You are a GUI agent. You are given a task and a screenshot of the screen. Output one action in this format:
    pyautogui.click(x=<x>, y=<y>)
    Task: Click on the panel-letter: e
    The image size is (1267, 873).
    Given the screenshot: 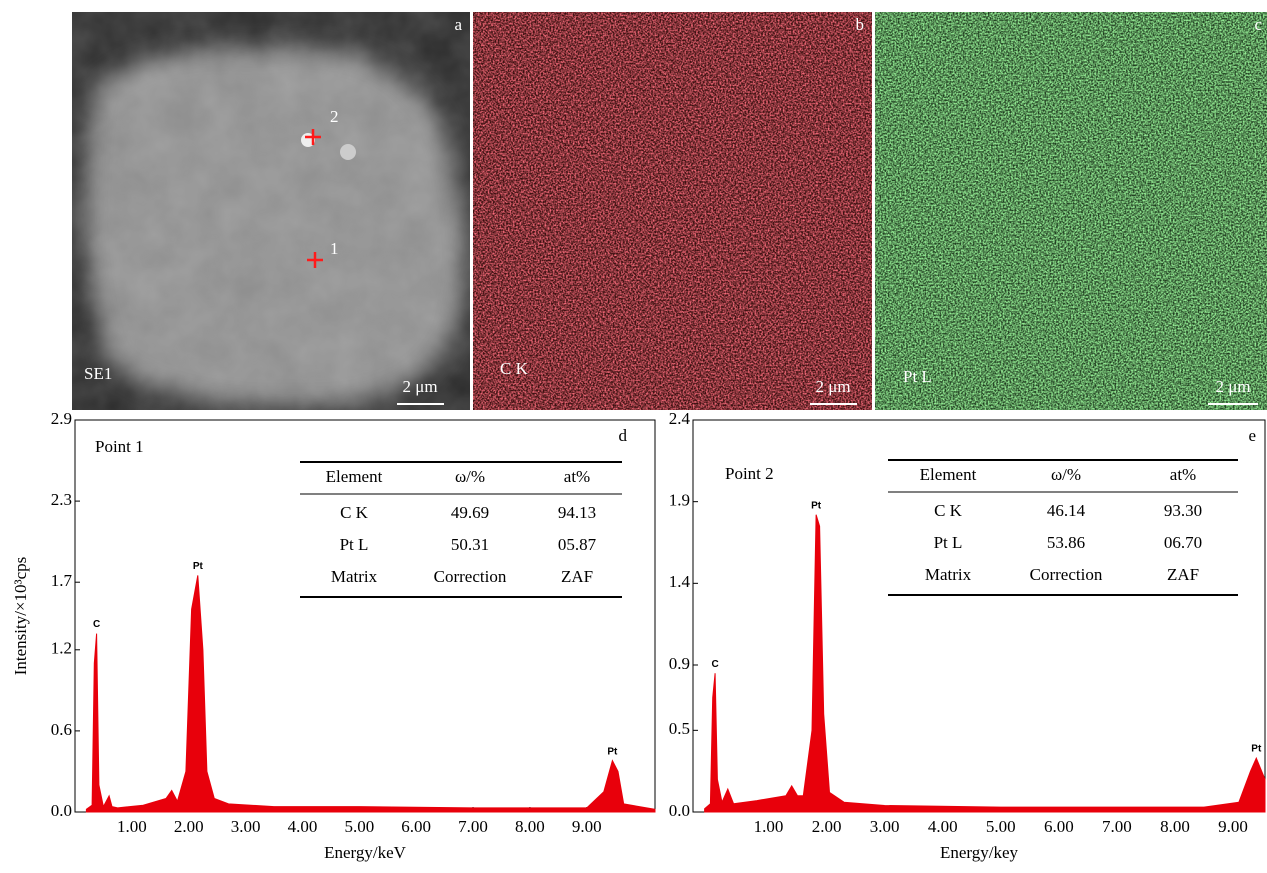 What is the action you would take?
    pyautogui.click(x=1252, y=435)
    